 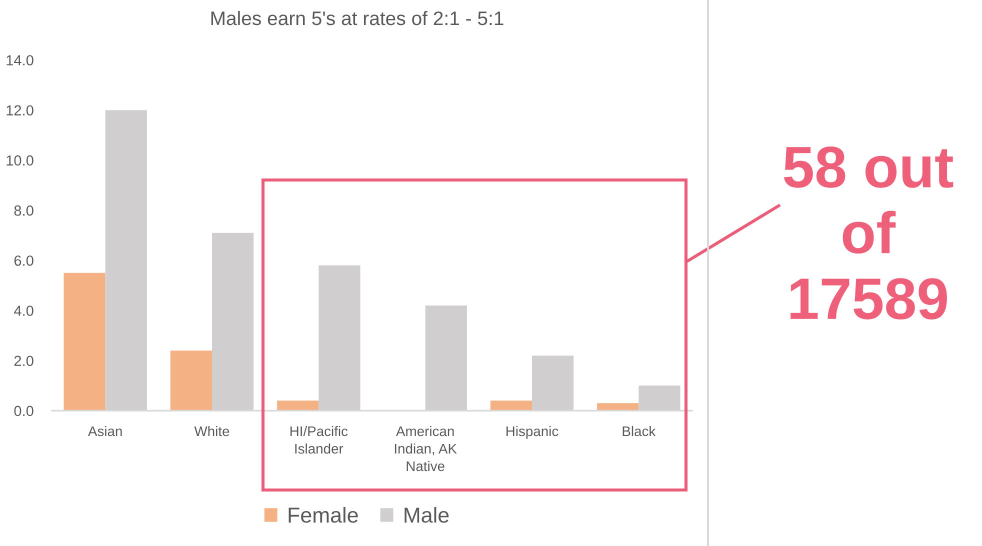 I want to click on x-tick-label: Asian, so click(x=105, y=431).